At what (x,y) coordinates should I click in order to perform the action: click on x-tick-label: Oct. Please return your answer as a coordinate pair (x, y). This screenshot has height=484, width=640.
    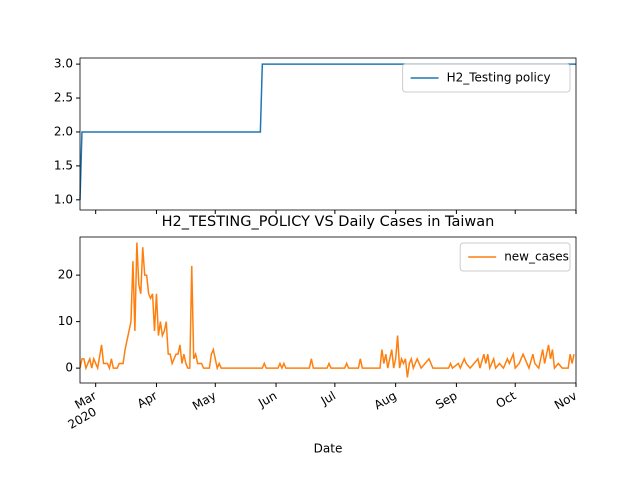
    Looking at the image, I should click on (506, 399).